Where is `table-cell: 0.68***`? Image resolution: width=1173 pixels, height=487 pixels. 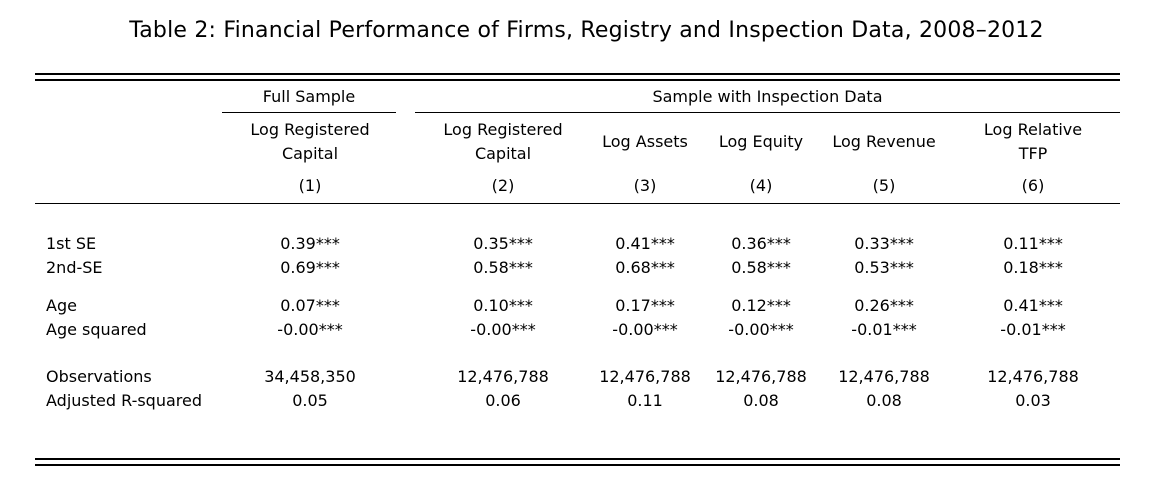
table-cell: 0.68*** is located at coordinates (645, 267).